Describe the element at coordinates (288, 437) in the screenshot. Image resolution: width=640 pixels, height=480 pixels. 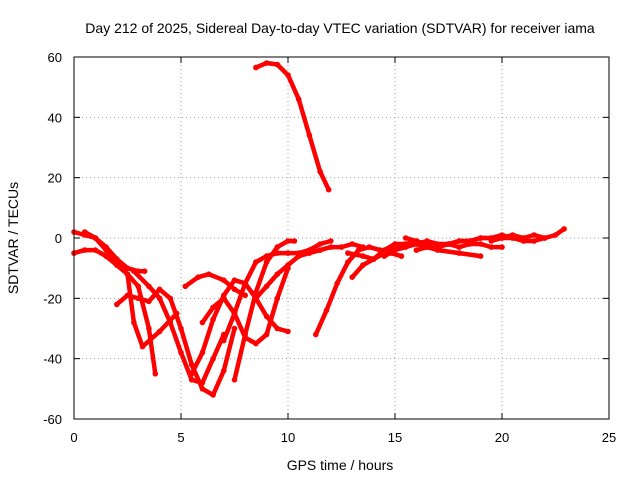
I see `x-tick-label: 10` at that location.